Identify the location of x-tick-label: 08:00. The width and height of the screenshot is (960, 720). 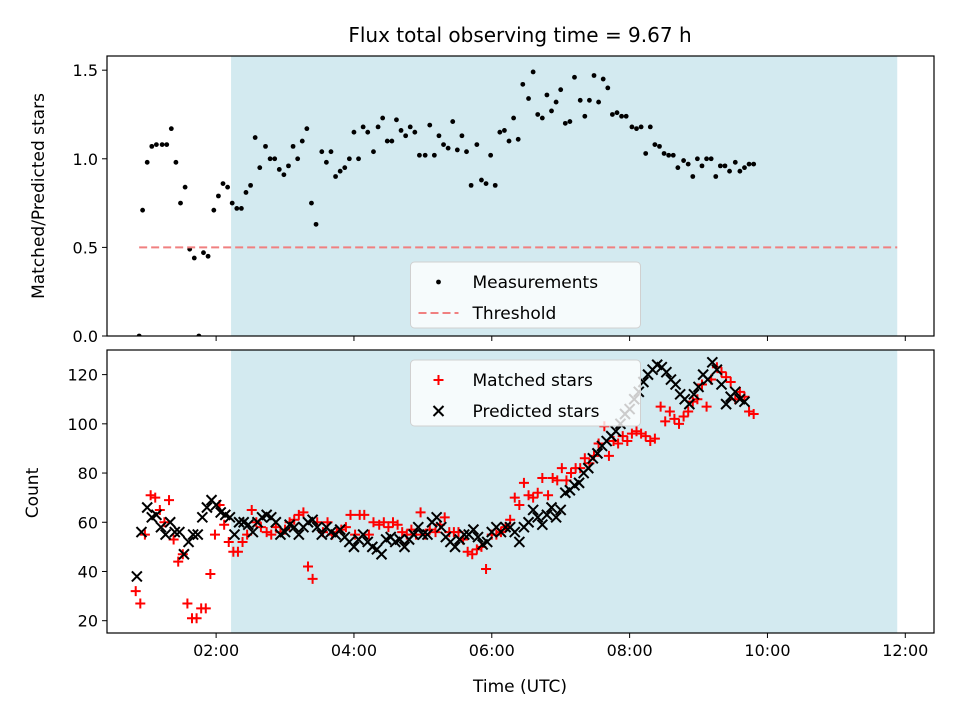
(630, 650).